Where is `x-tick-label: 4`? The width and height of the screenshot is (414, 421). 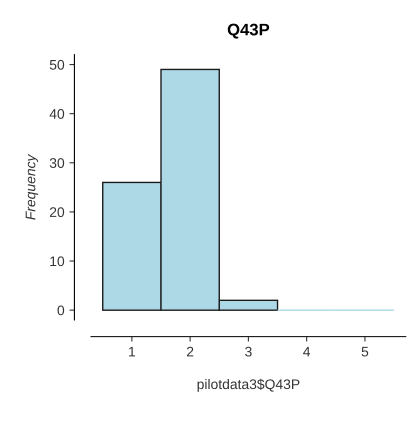 x-tick-label: 4 is located at coordinates (306, 351).